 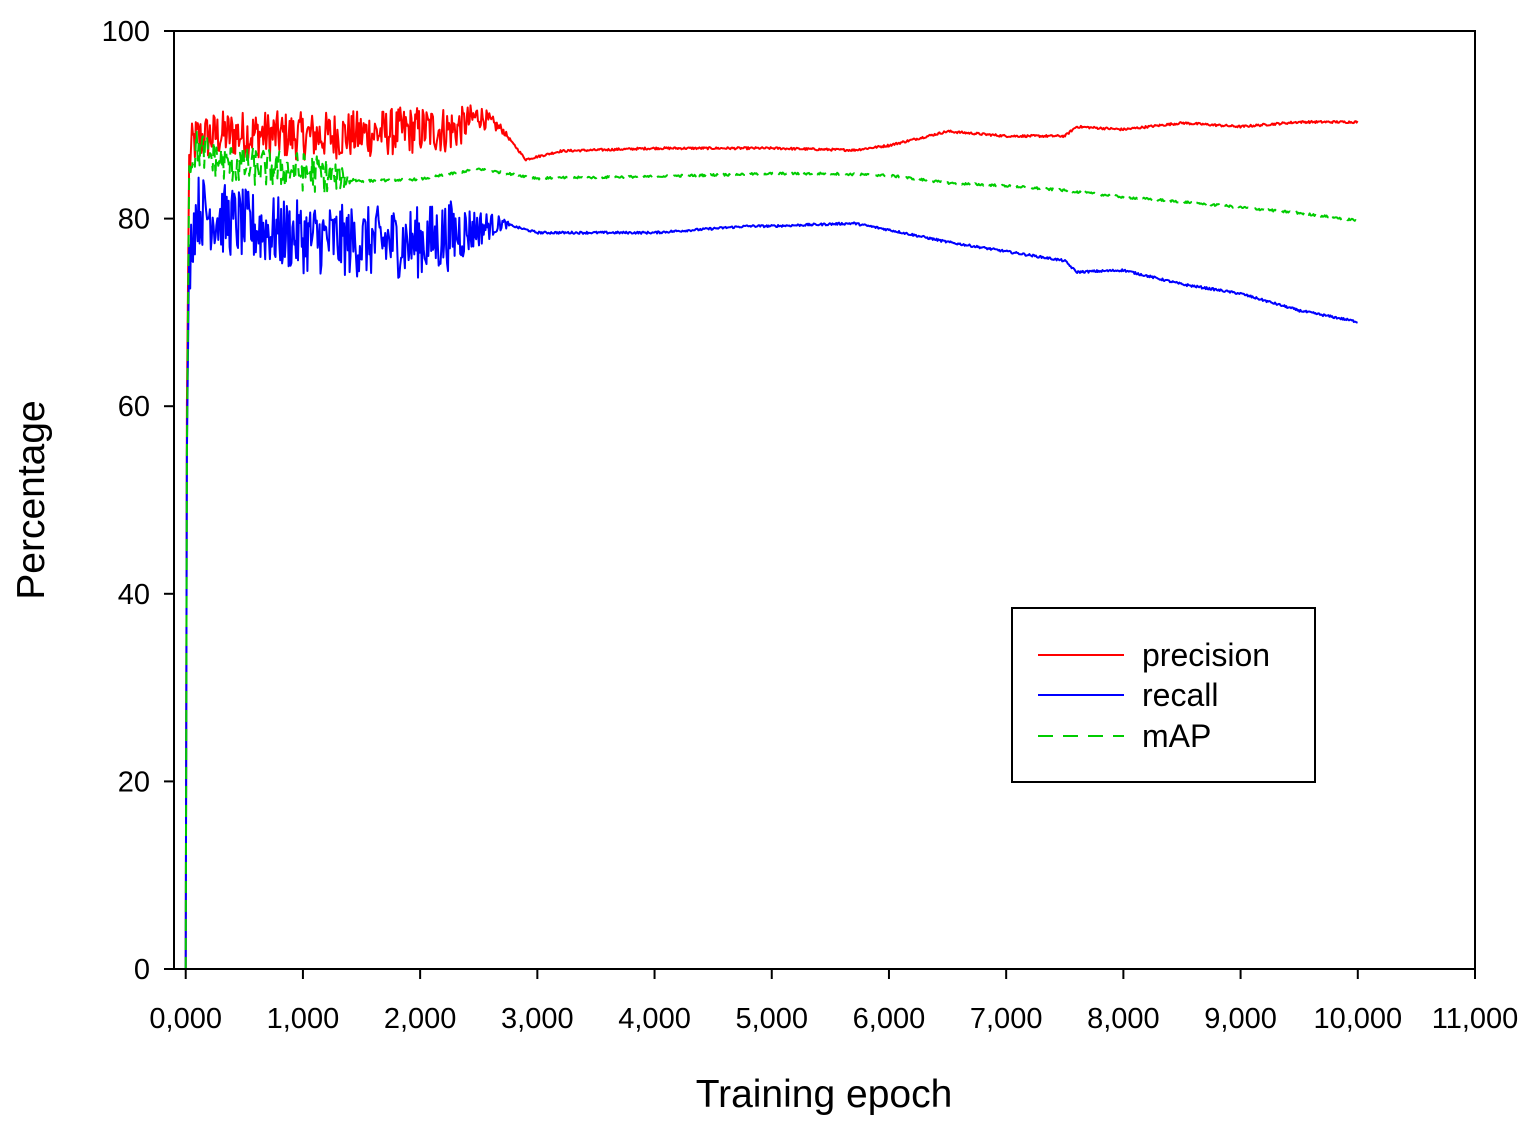 I want to click on y-tick-label: 60, so click(x=134, y=407).